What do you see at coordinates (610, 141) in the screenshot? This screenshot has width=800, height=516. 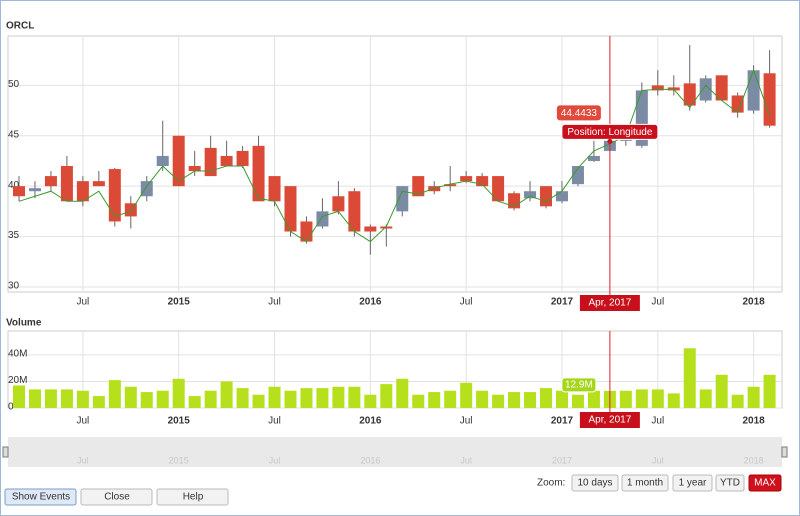 I see `crosshair-point` at bounding box center [610, 141].